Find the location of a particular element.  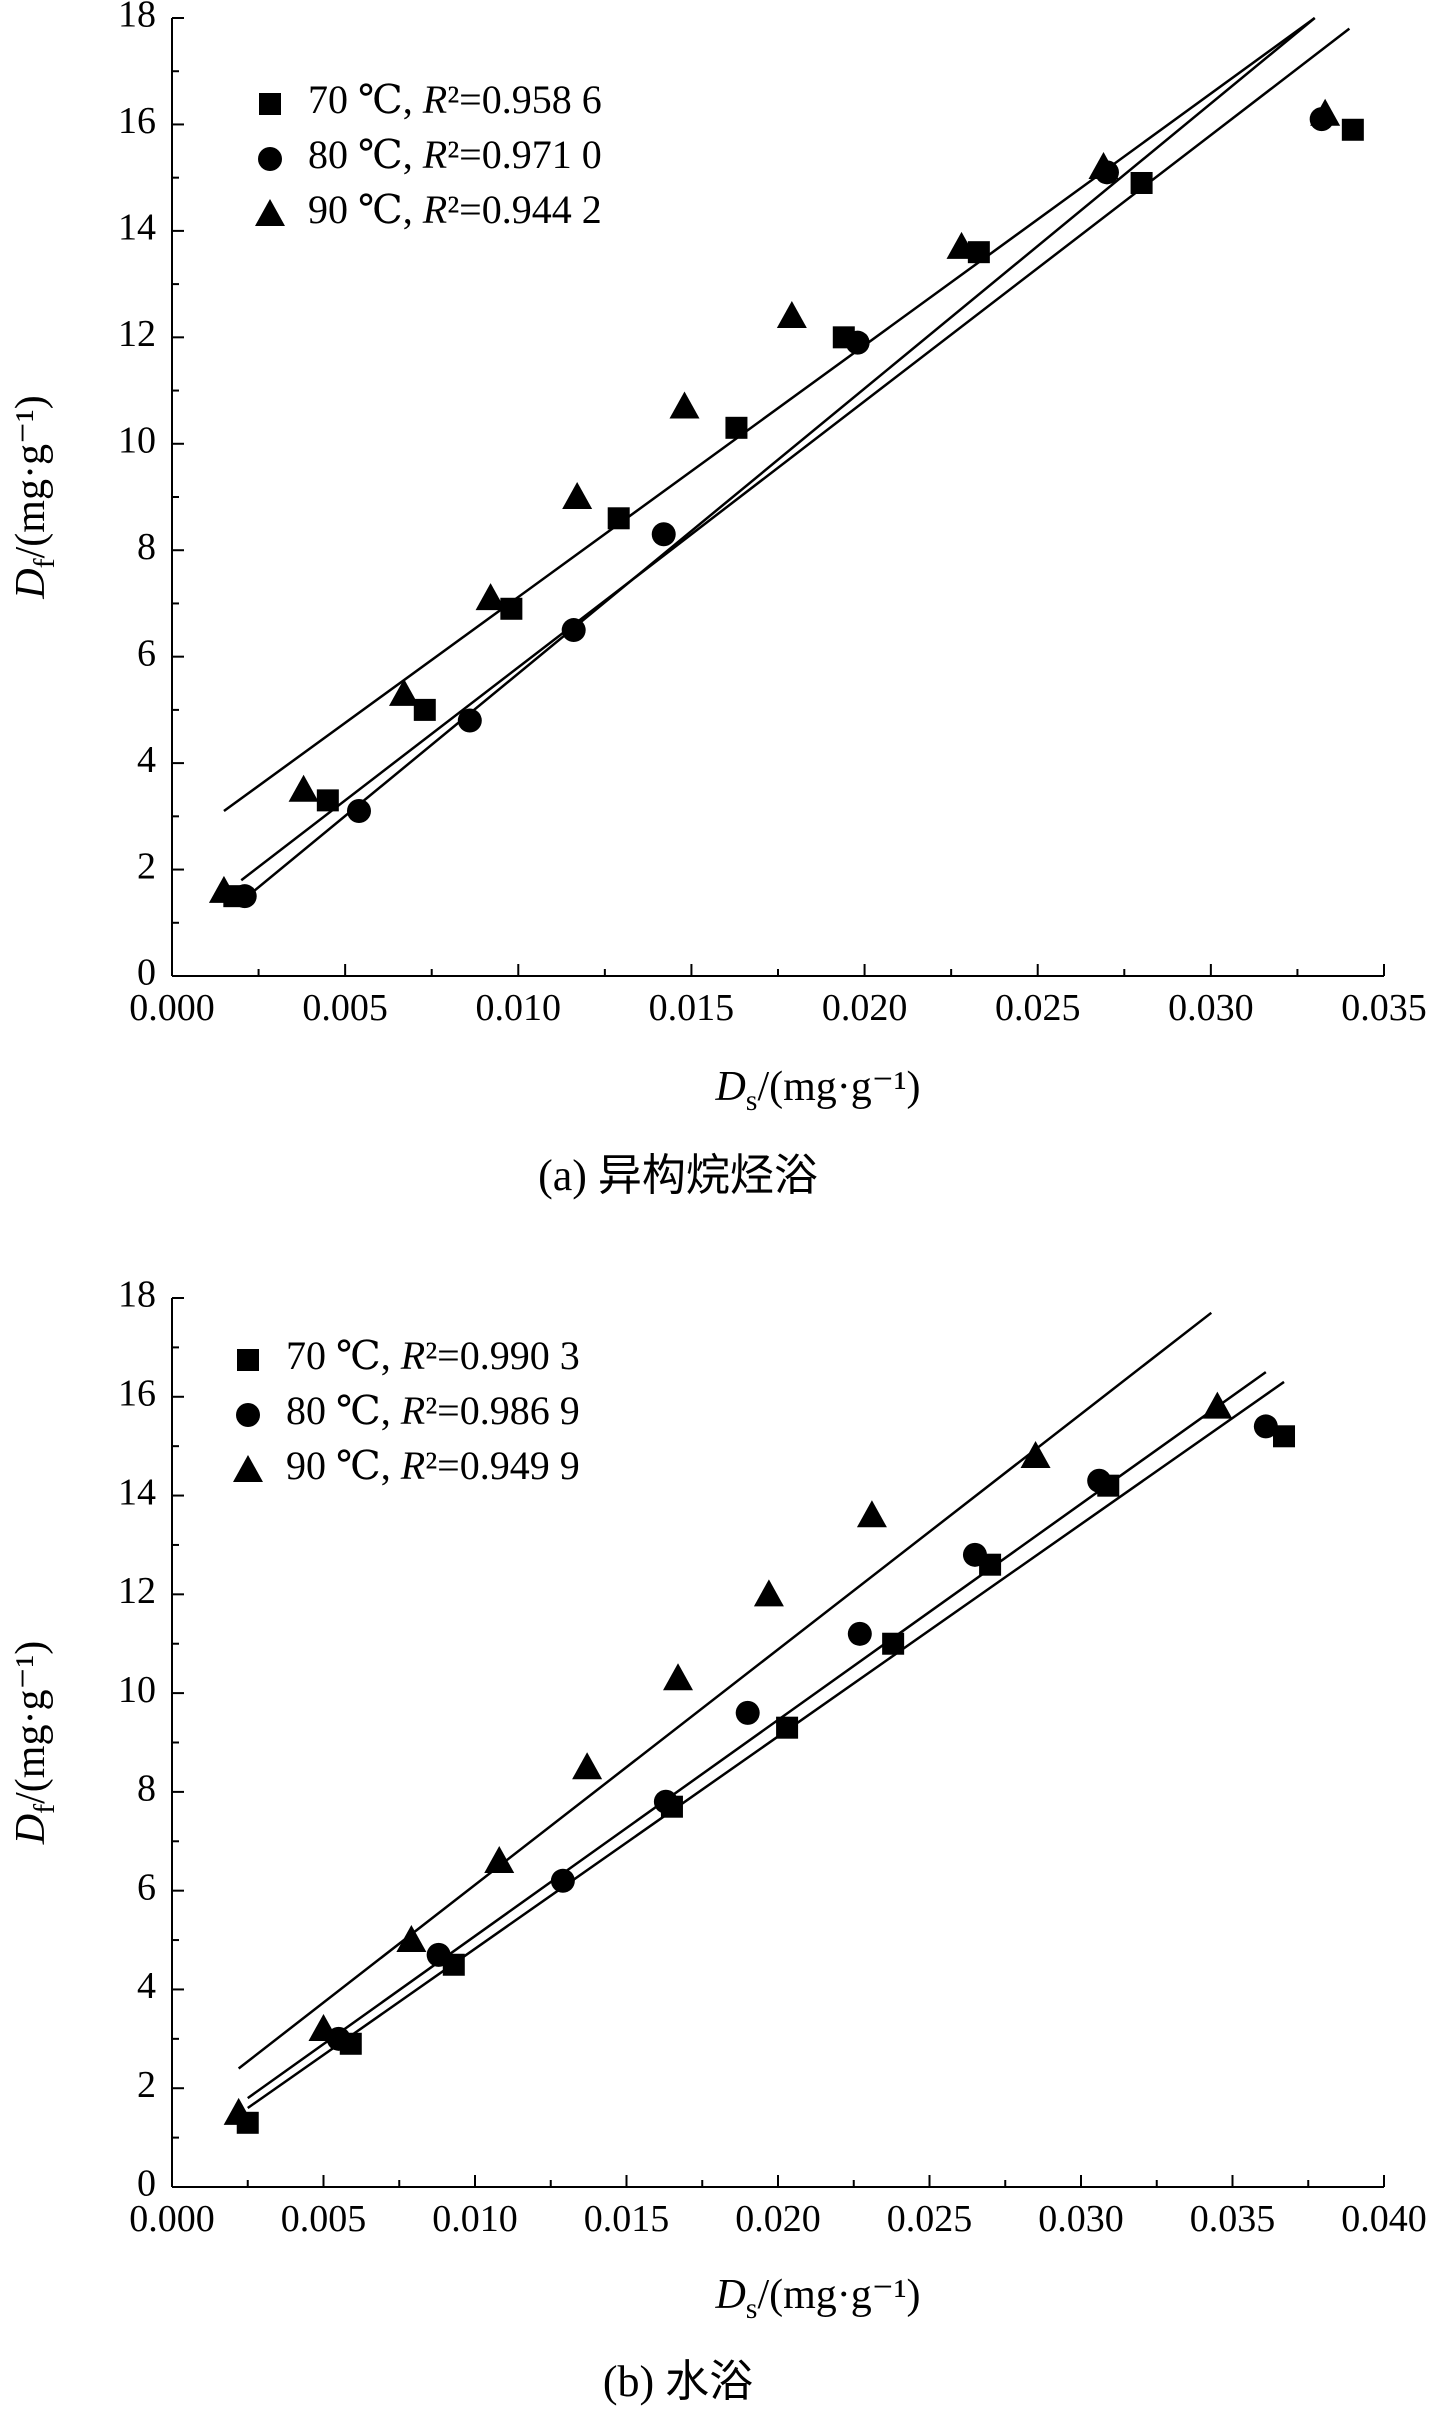

chart-a-legend-marker-square is located at coordinates (270, 104).